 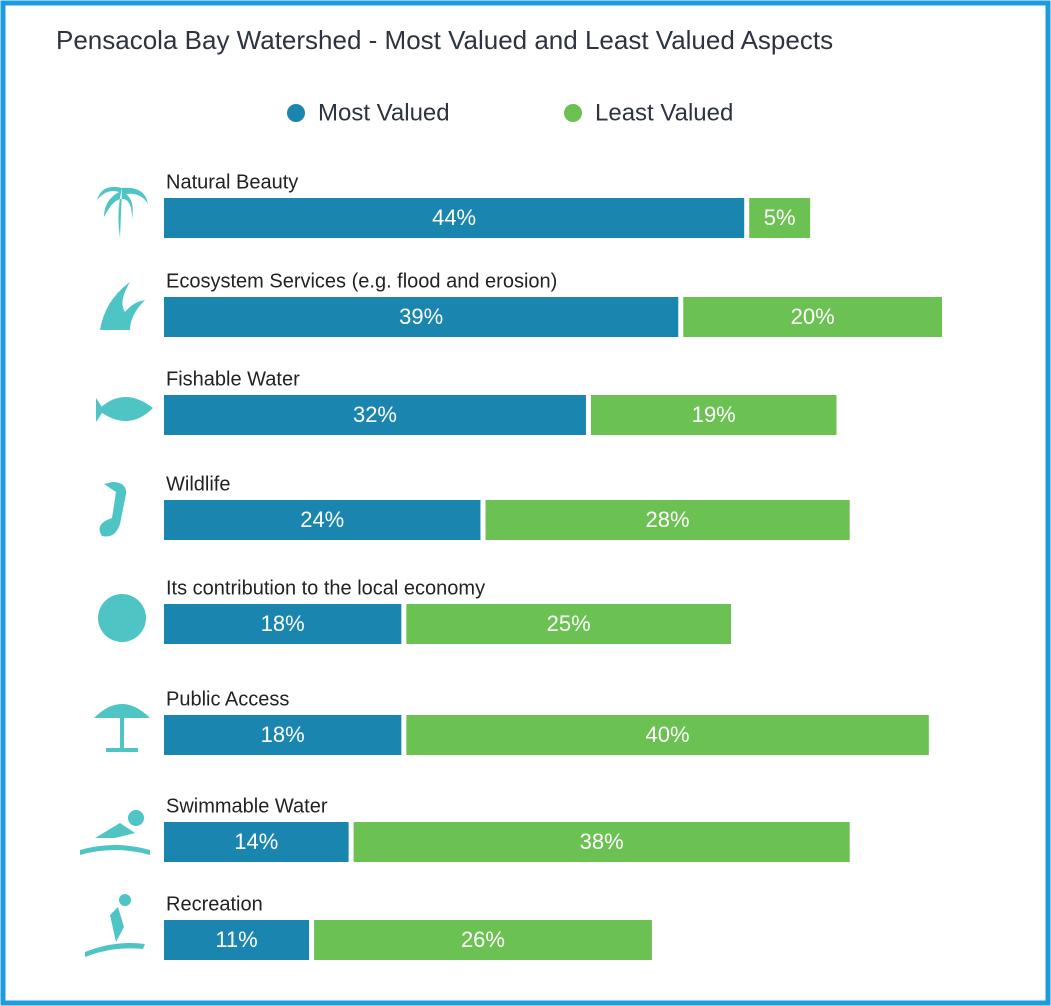 What do you see at coordinates (115, 839) in the screenshot?
I see `swimmer-icon` at bounding box center [115, 839].